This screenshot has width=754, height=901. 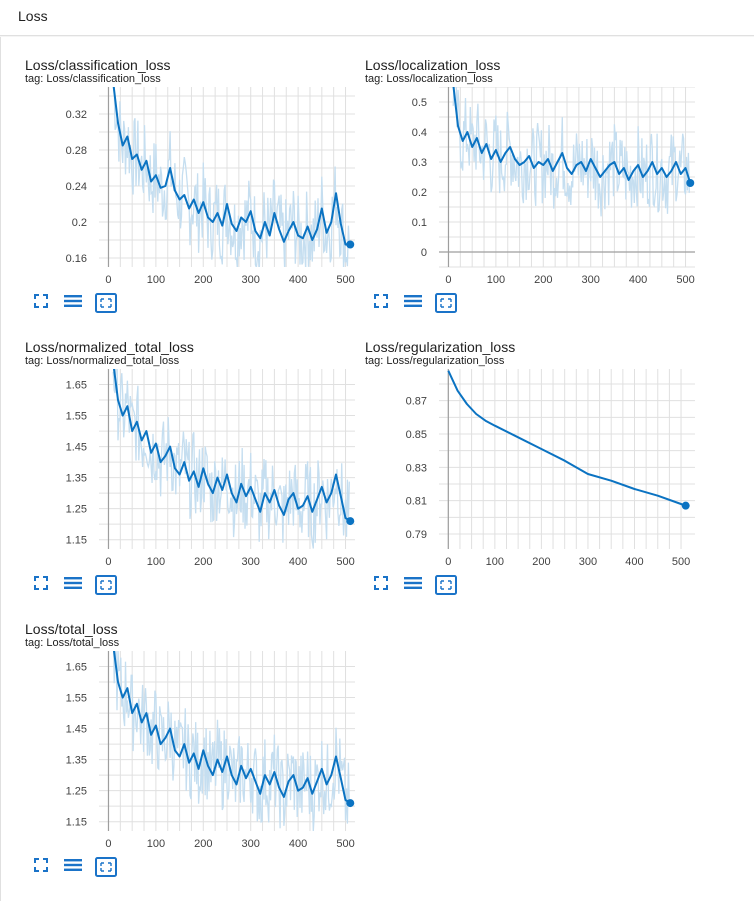 I want to click on chart-title: Loss/total_loss, so click(x=71, y=629).